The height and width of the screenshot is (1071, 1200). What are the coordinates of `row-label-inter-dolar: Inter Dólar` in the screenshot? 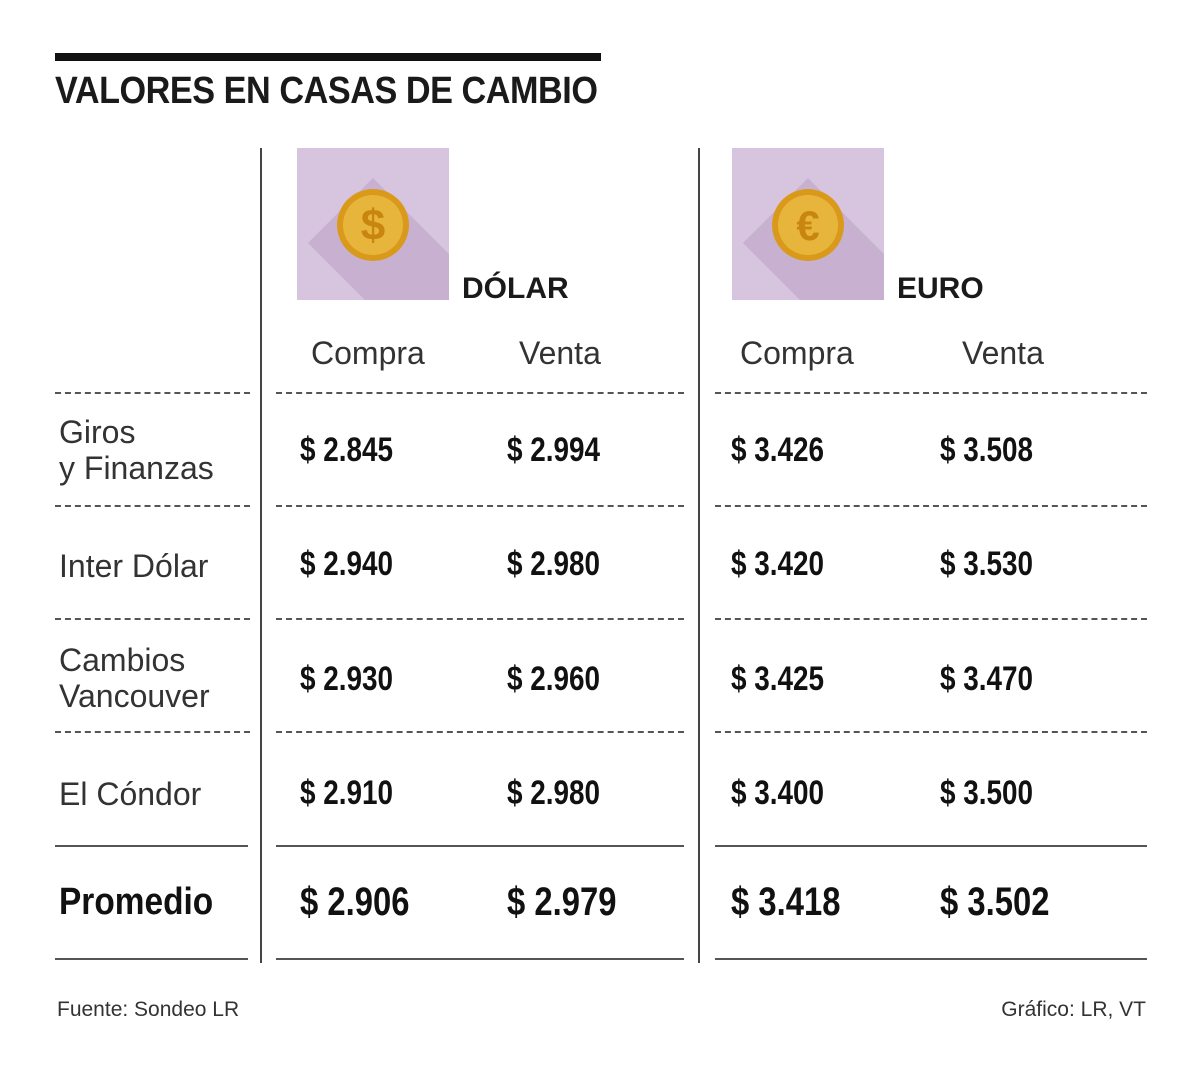 It's located at (134, 566).